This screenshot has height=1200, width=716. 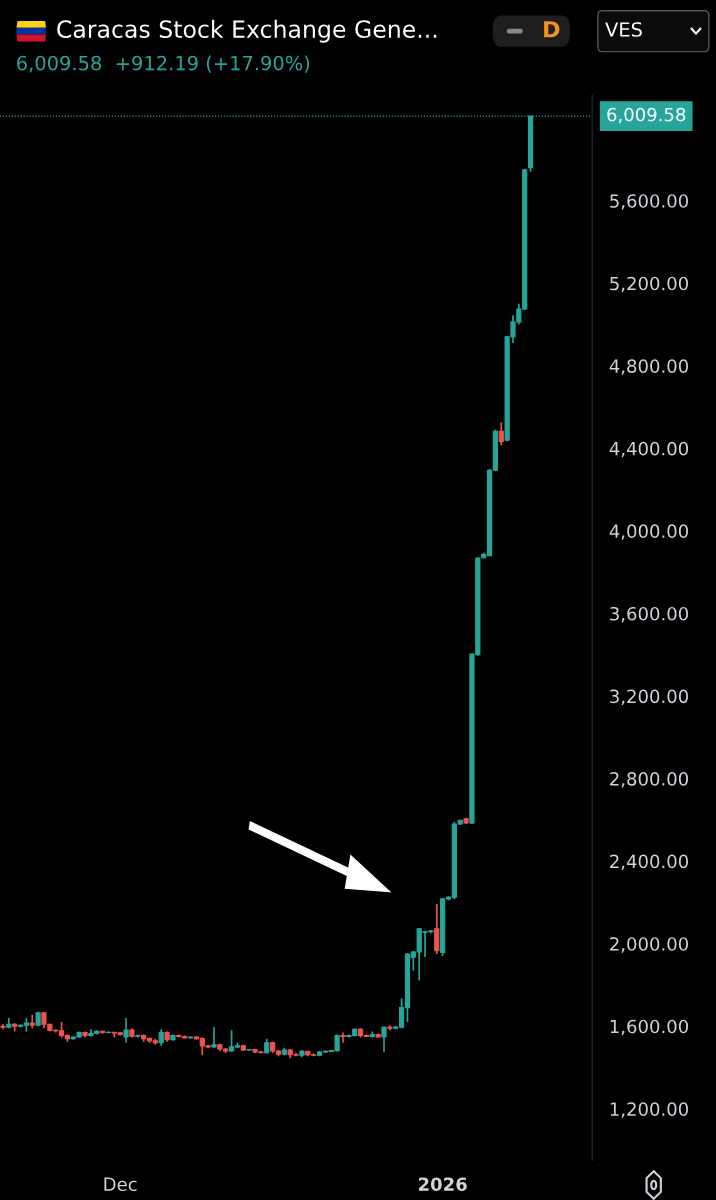 I want to click on y-tick-label: 2,800.00, so click(x=649, y=780).